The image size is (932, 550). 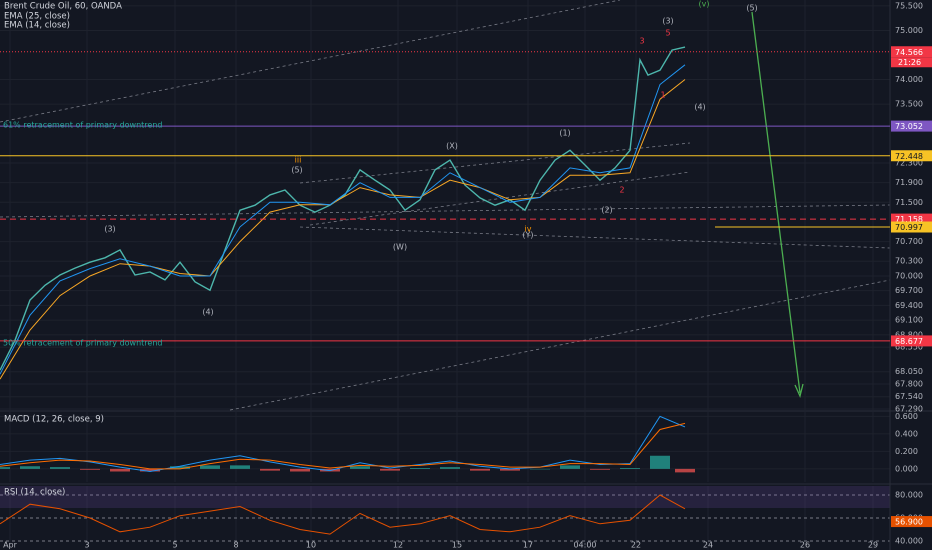 What do you see at coordinates (82, 125) in the screenshot?
I see `annotation: 61% retracement of primary downtrend` at bounding box center [82, 125].